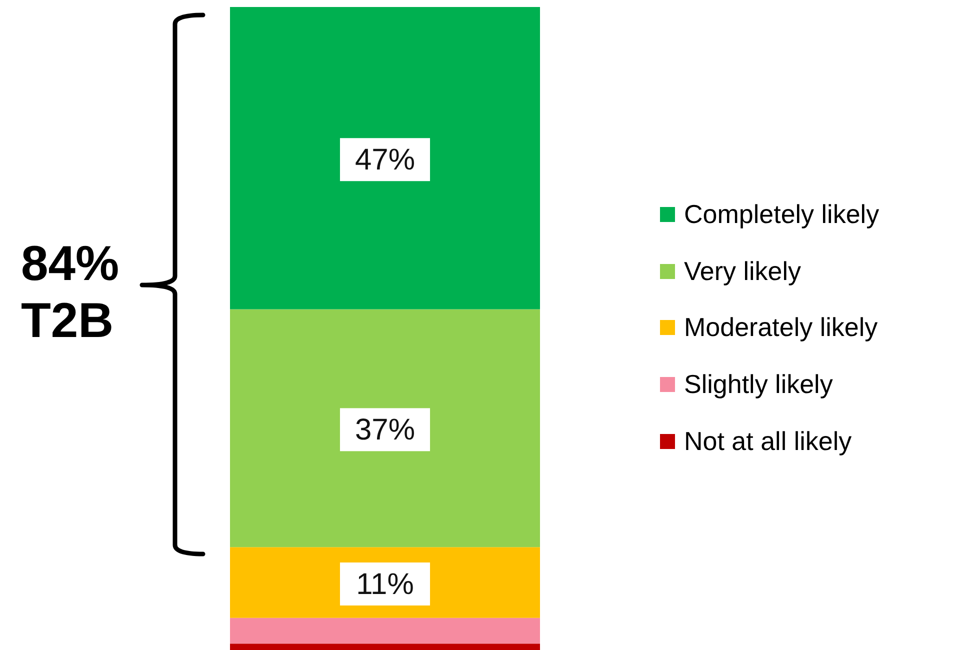 Image resolution: width=953 pixels, height=650 pixels. Describe the element at coordinates (385, 584) in the screenshot. I see `data-label: 11%` at that location.